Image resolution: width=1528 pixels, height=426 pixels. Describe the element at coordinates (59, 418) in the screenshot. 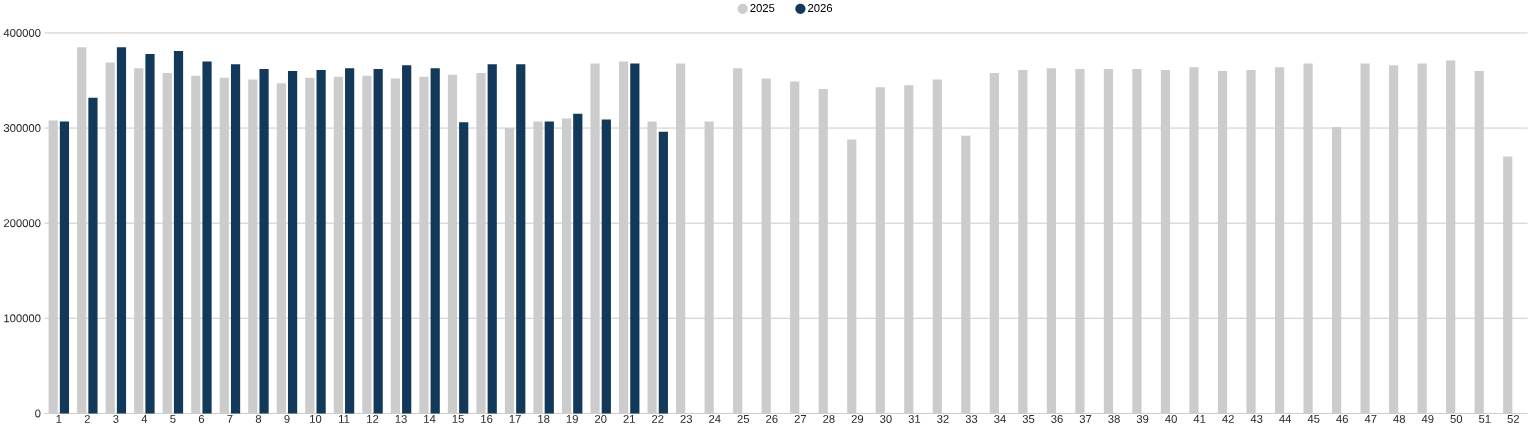

I see `x-tick-label: 1` at that location.